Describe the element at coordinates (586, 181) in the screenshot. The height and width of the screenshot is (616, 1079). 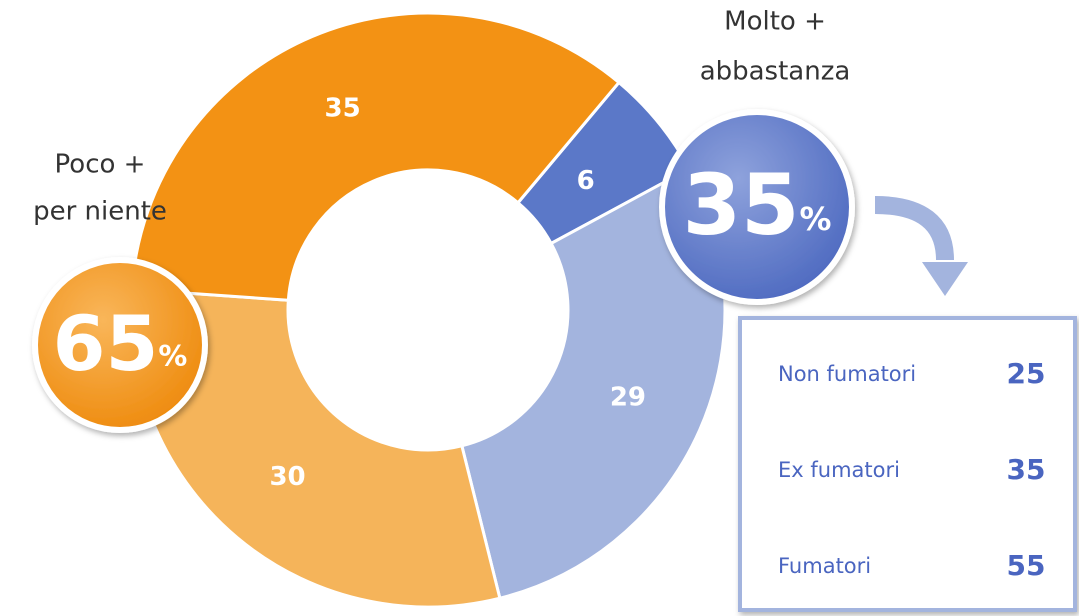
I see `segment-label: 6` at that location.